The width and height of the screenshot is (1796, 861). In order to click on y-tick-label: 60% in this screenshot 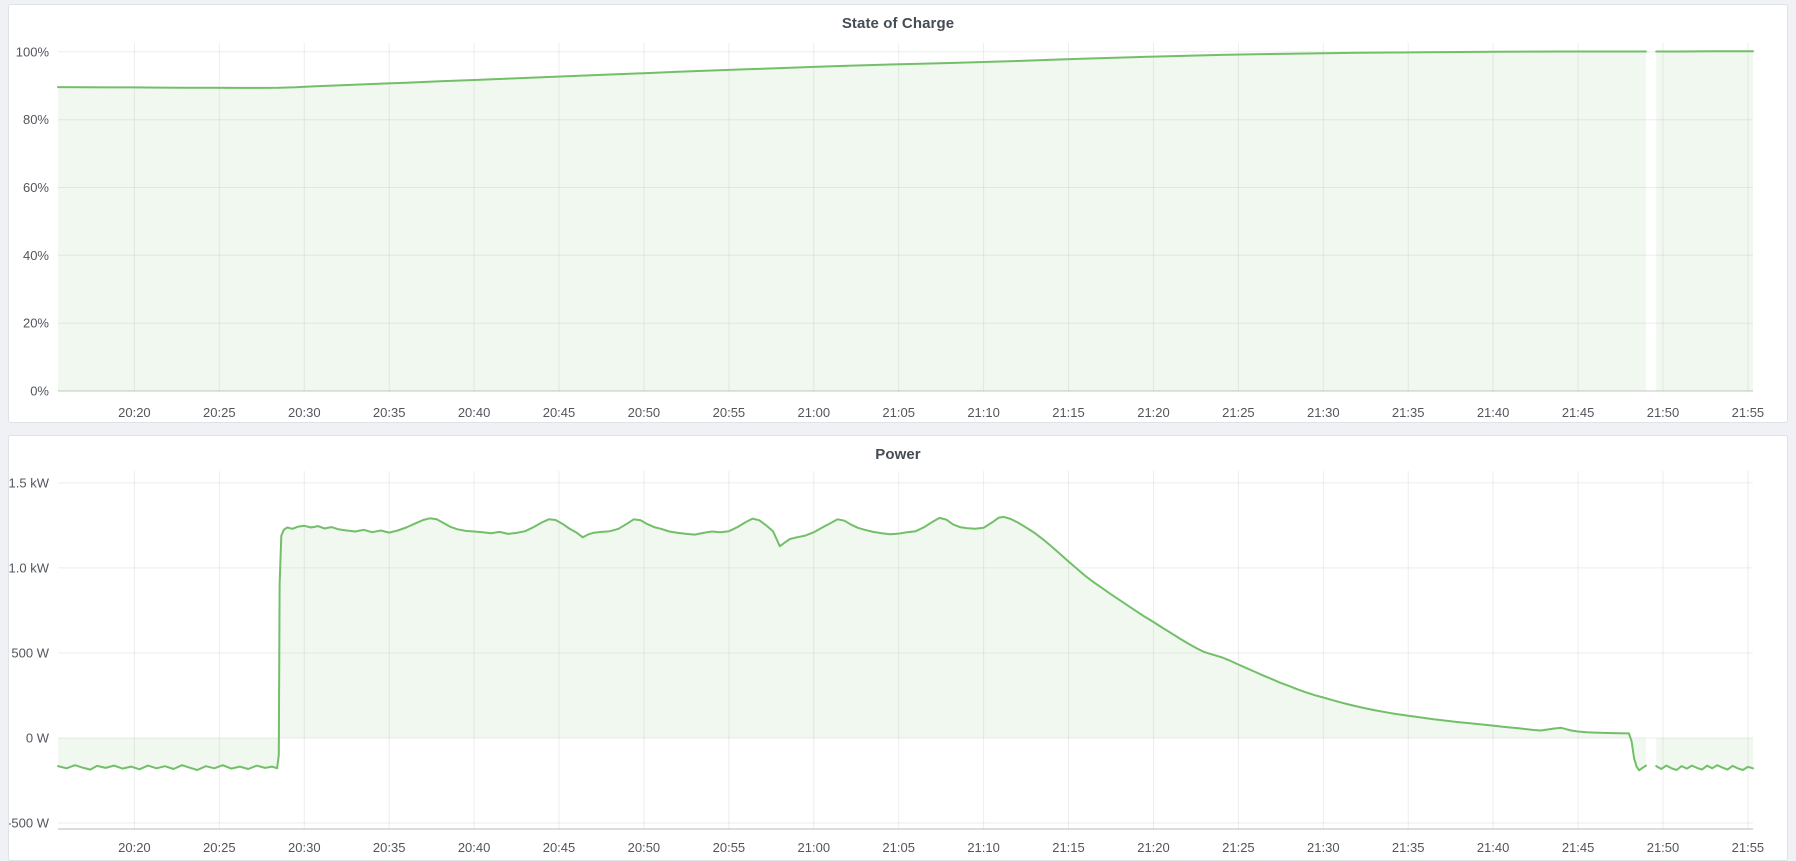, I will do `click(36, 187)`.